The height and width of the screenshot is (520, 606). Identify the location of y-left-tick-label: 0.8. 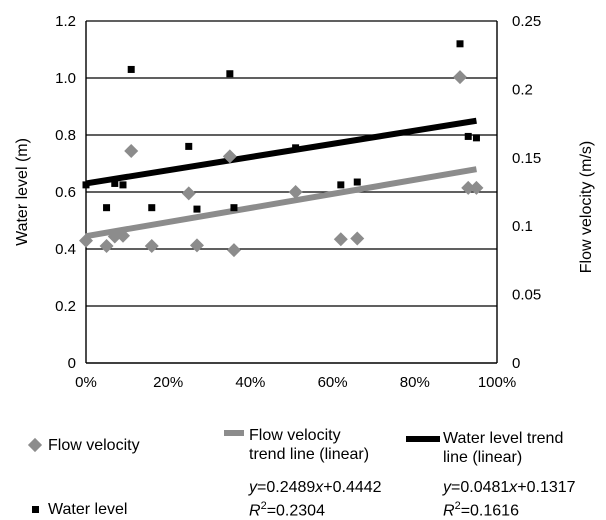
(65, 135).